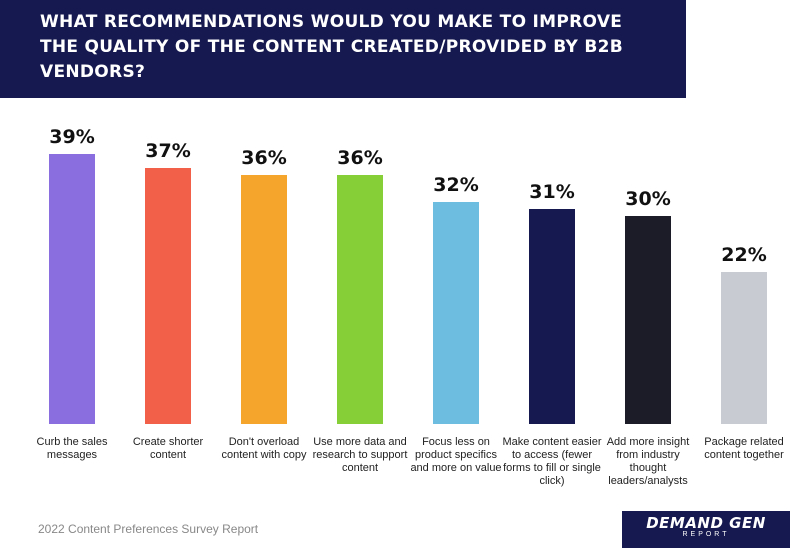 The width and height of the screenshot is (790, 548). Describe the element at coordinates (744, 448) in the screenshot. I see `category-label-8: Package related content together` at that location.